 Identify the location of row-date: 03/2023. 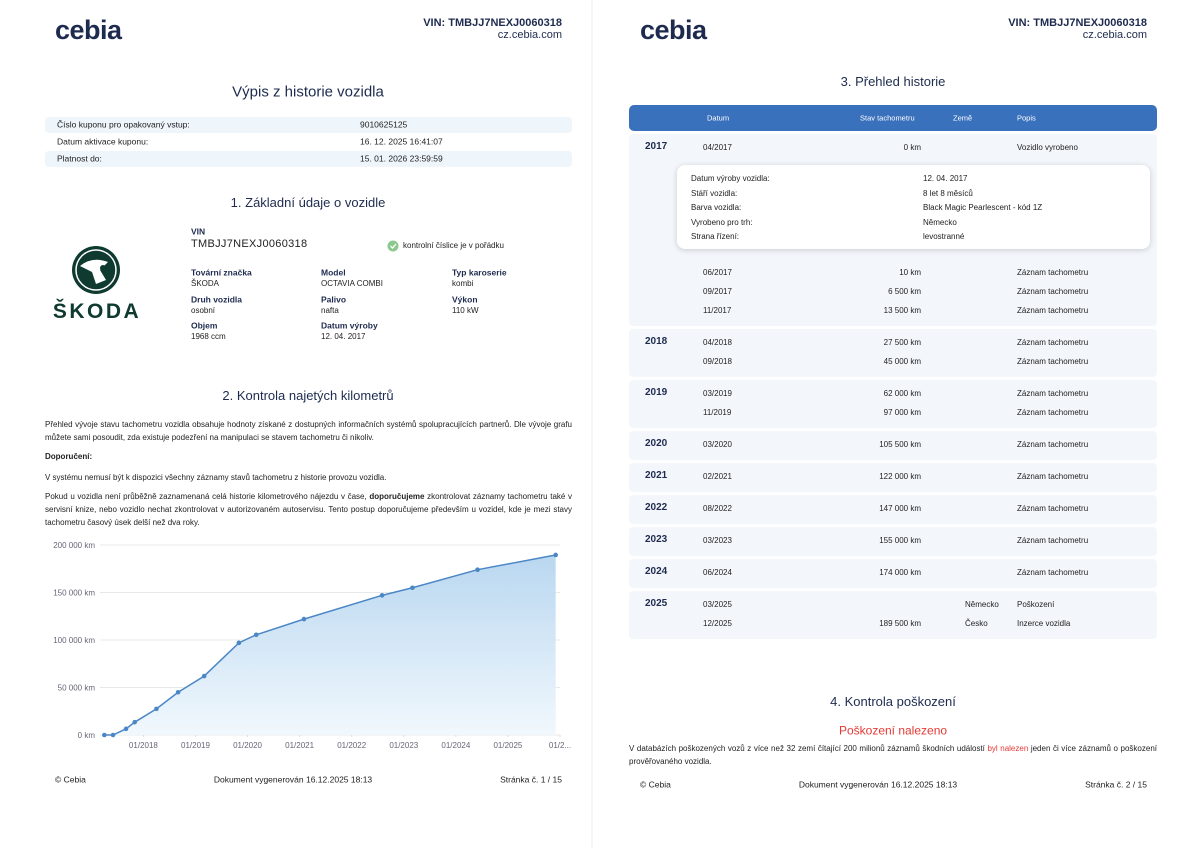
(717, 540).